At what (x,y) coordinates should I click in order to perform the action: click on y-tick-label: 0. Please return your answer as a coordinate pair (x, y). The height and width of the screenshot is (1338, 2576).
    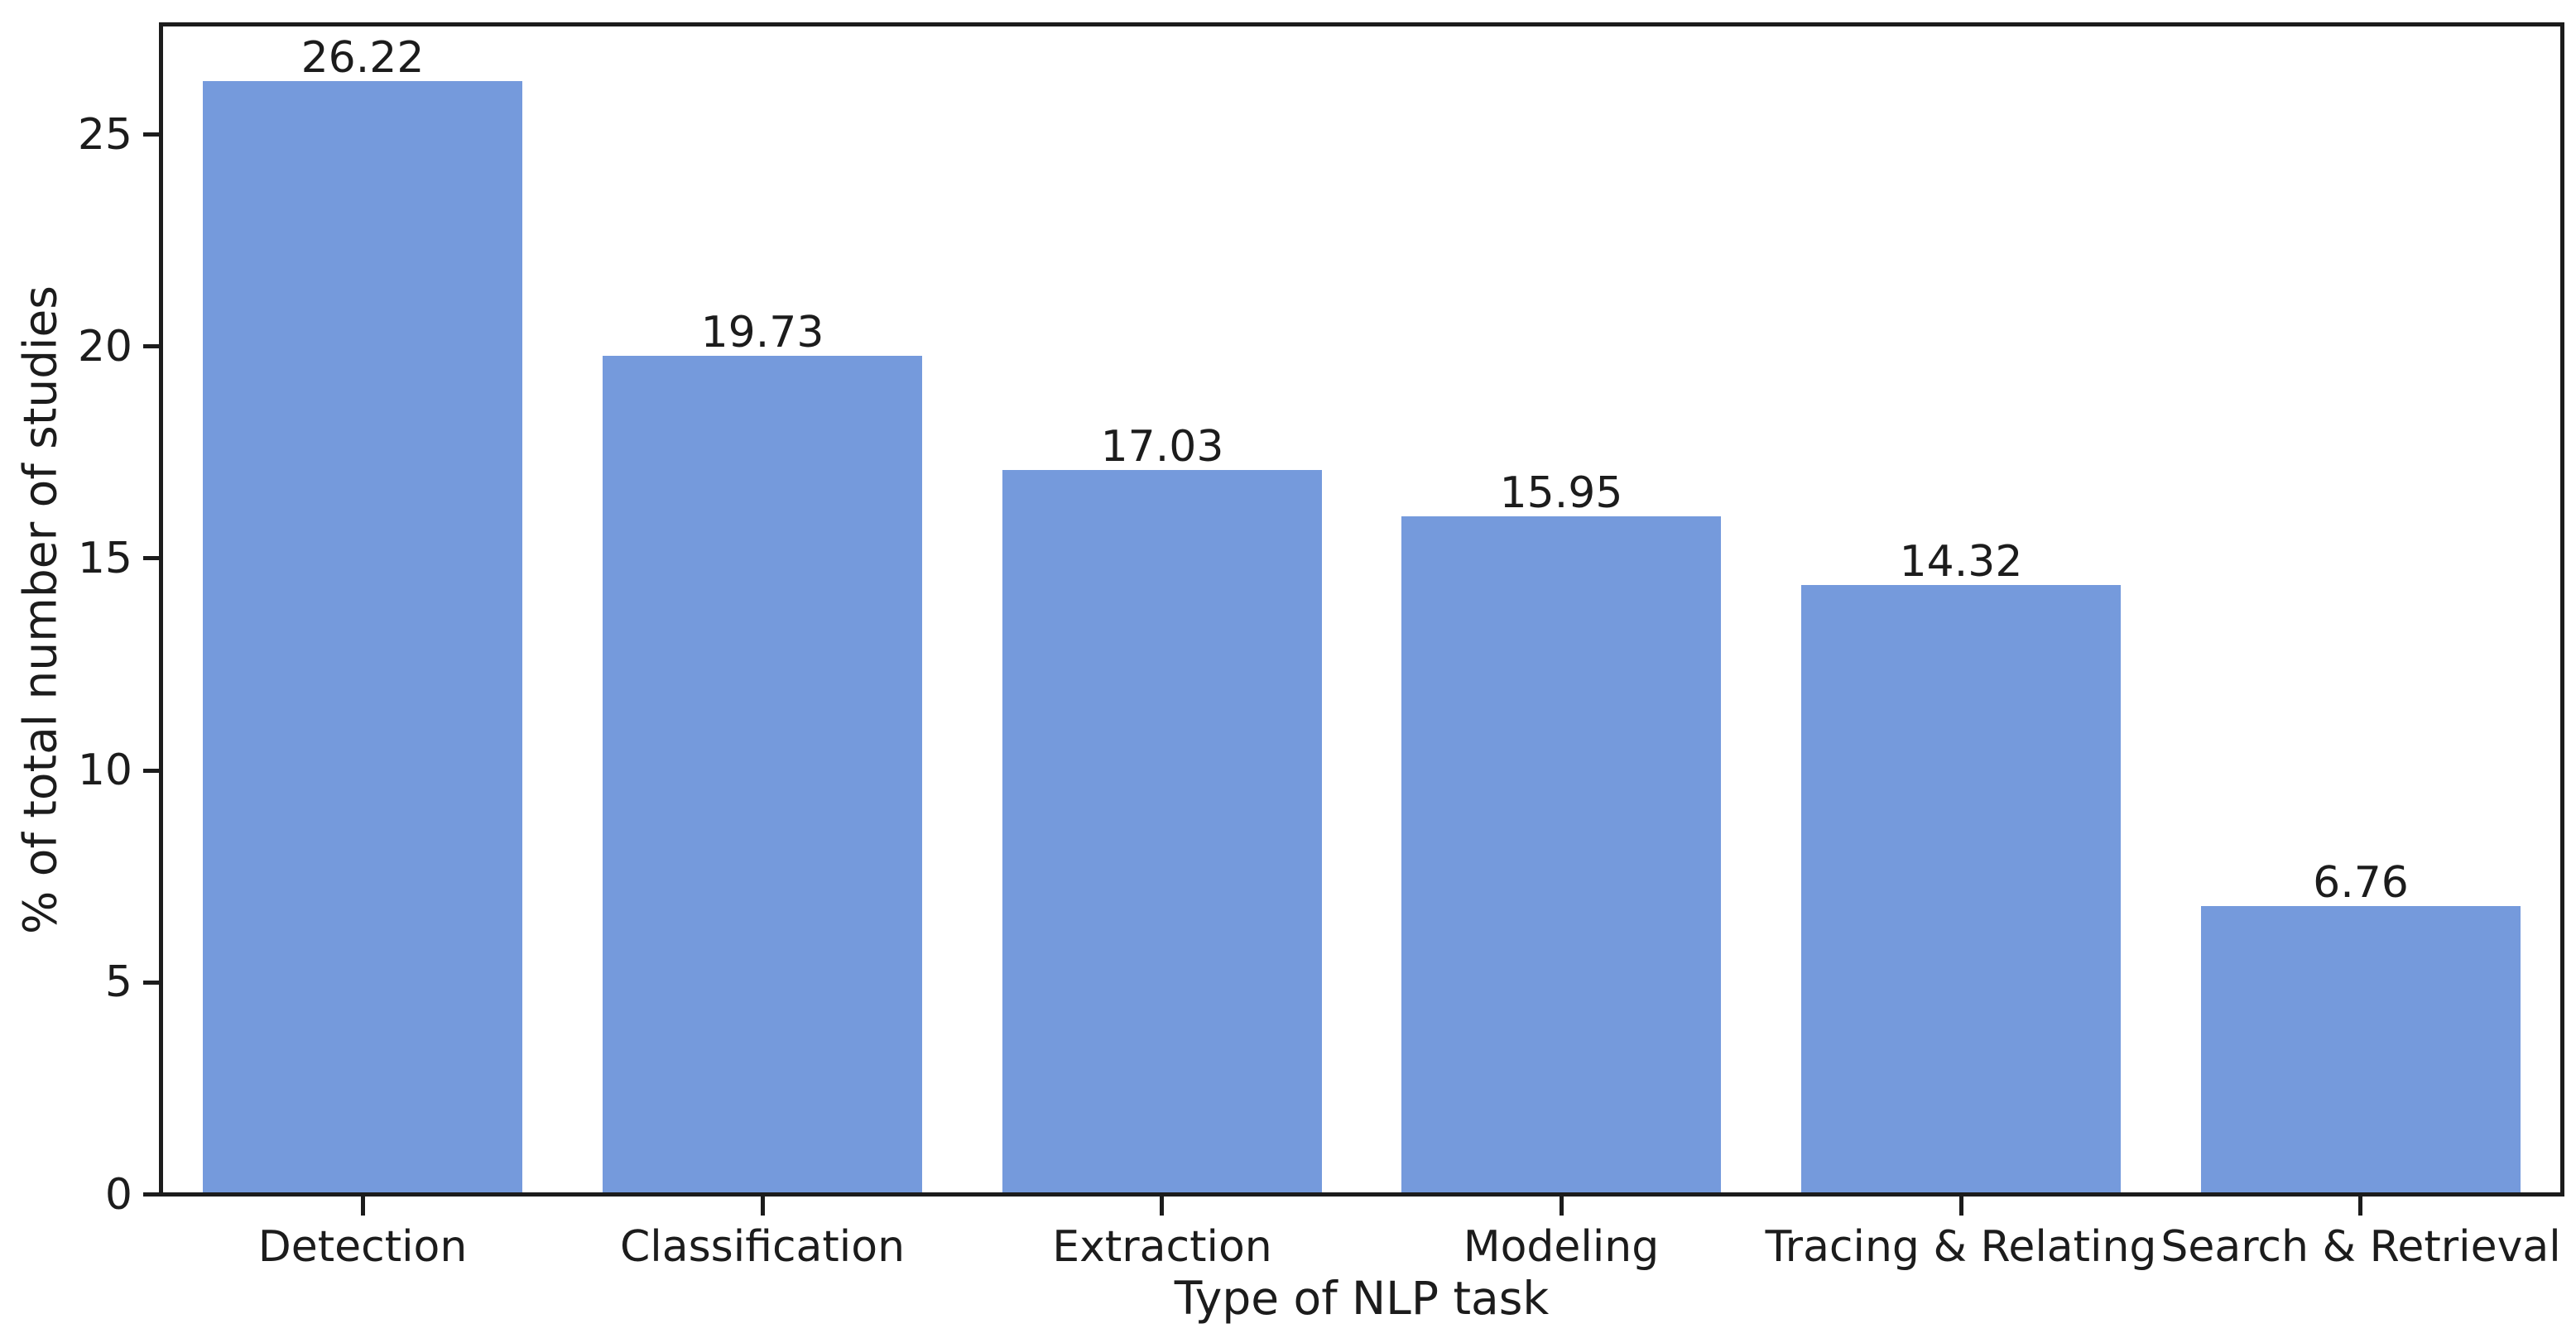
    Looking at the image, I should click on (118, 1195).